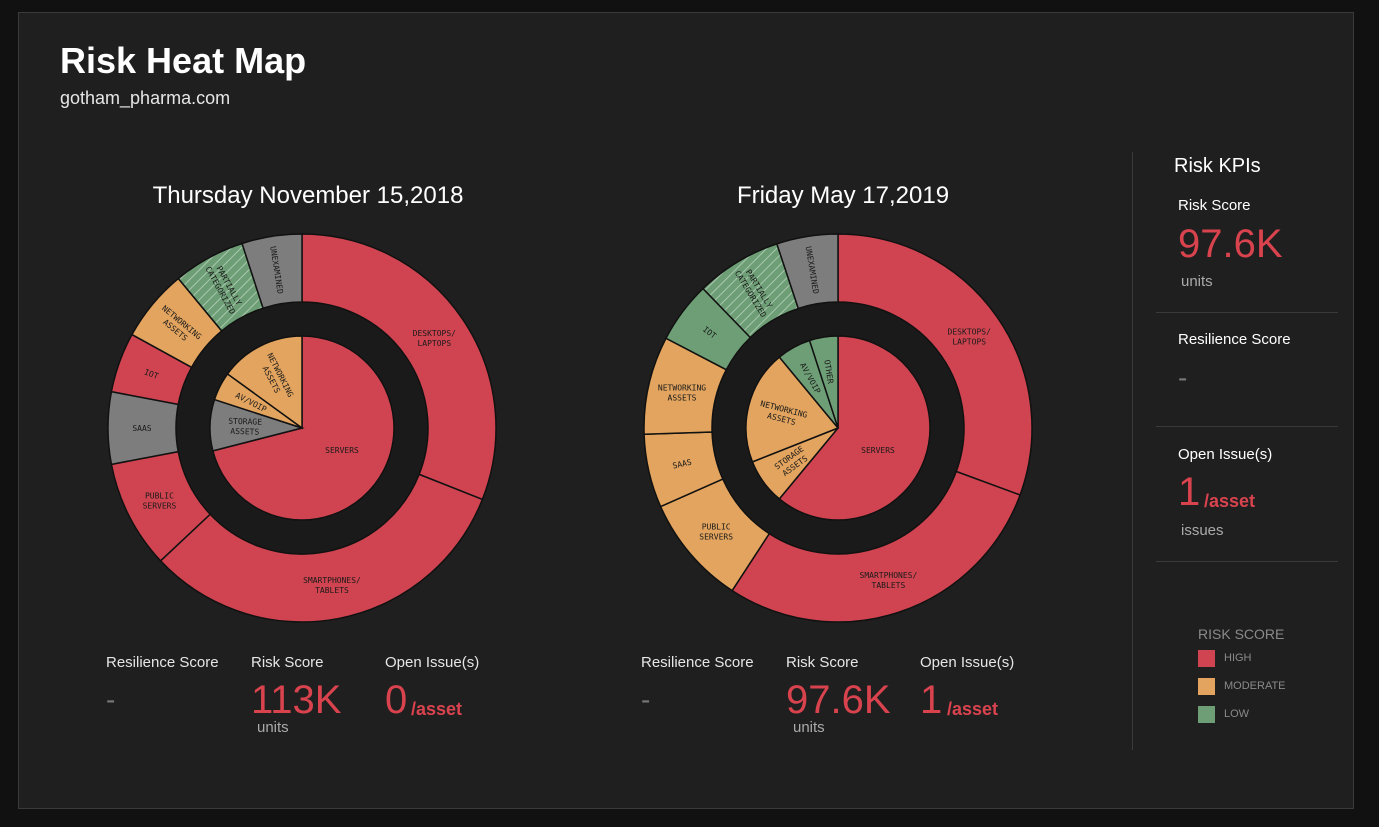 This screenshot has height=827, width=1379. Describe the element at coordinates (646, 699) in the screenshot. I see `chart-2-resilience-value: -` at that location.